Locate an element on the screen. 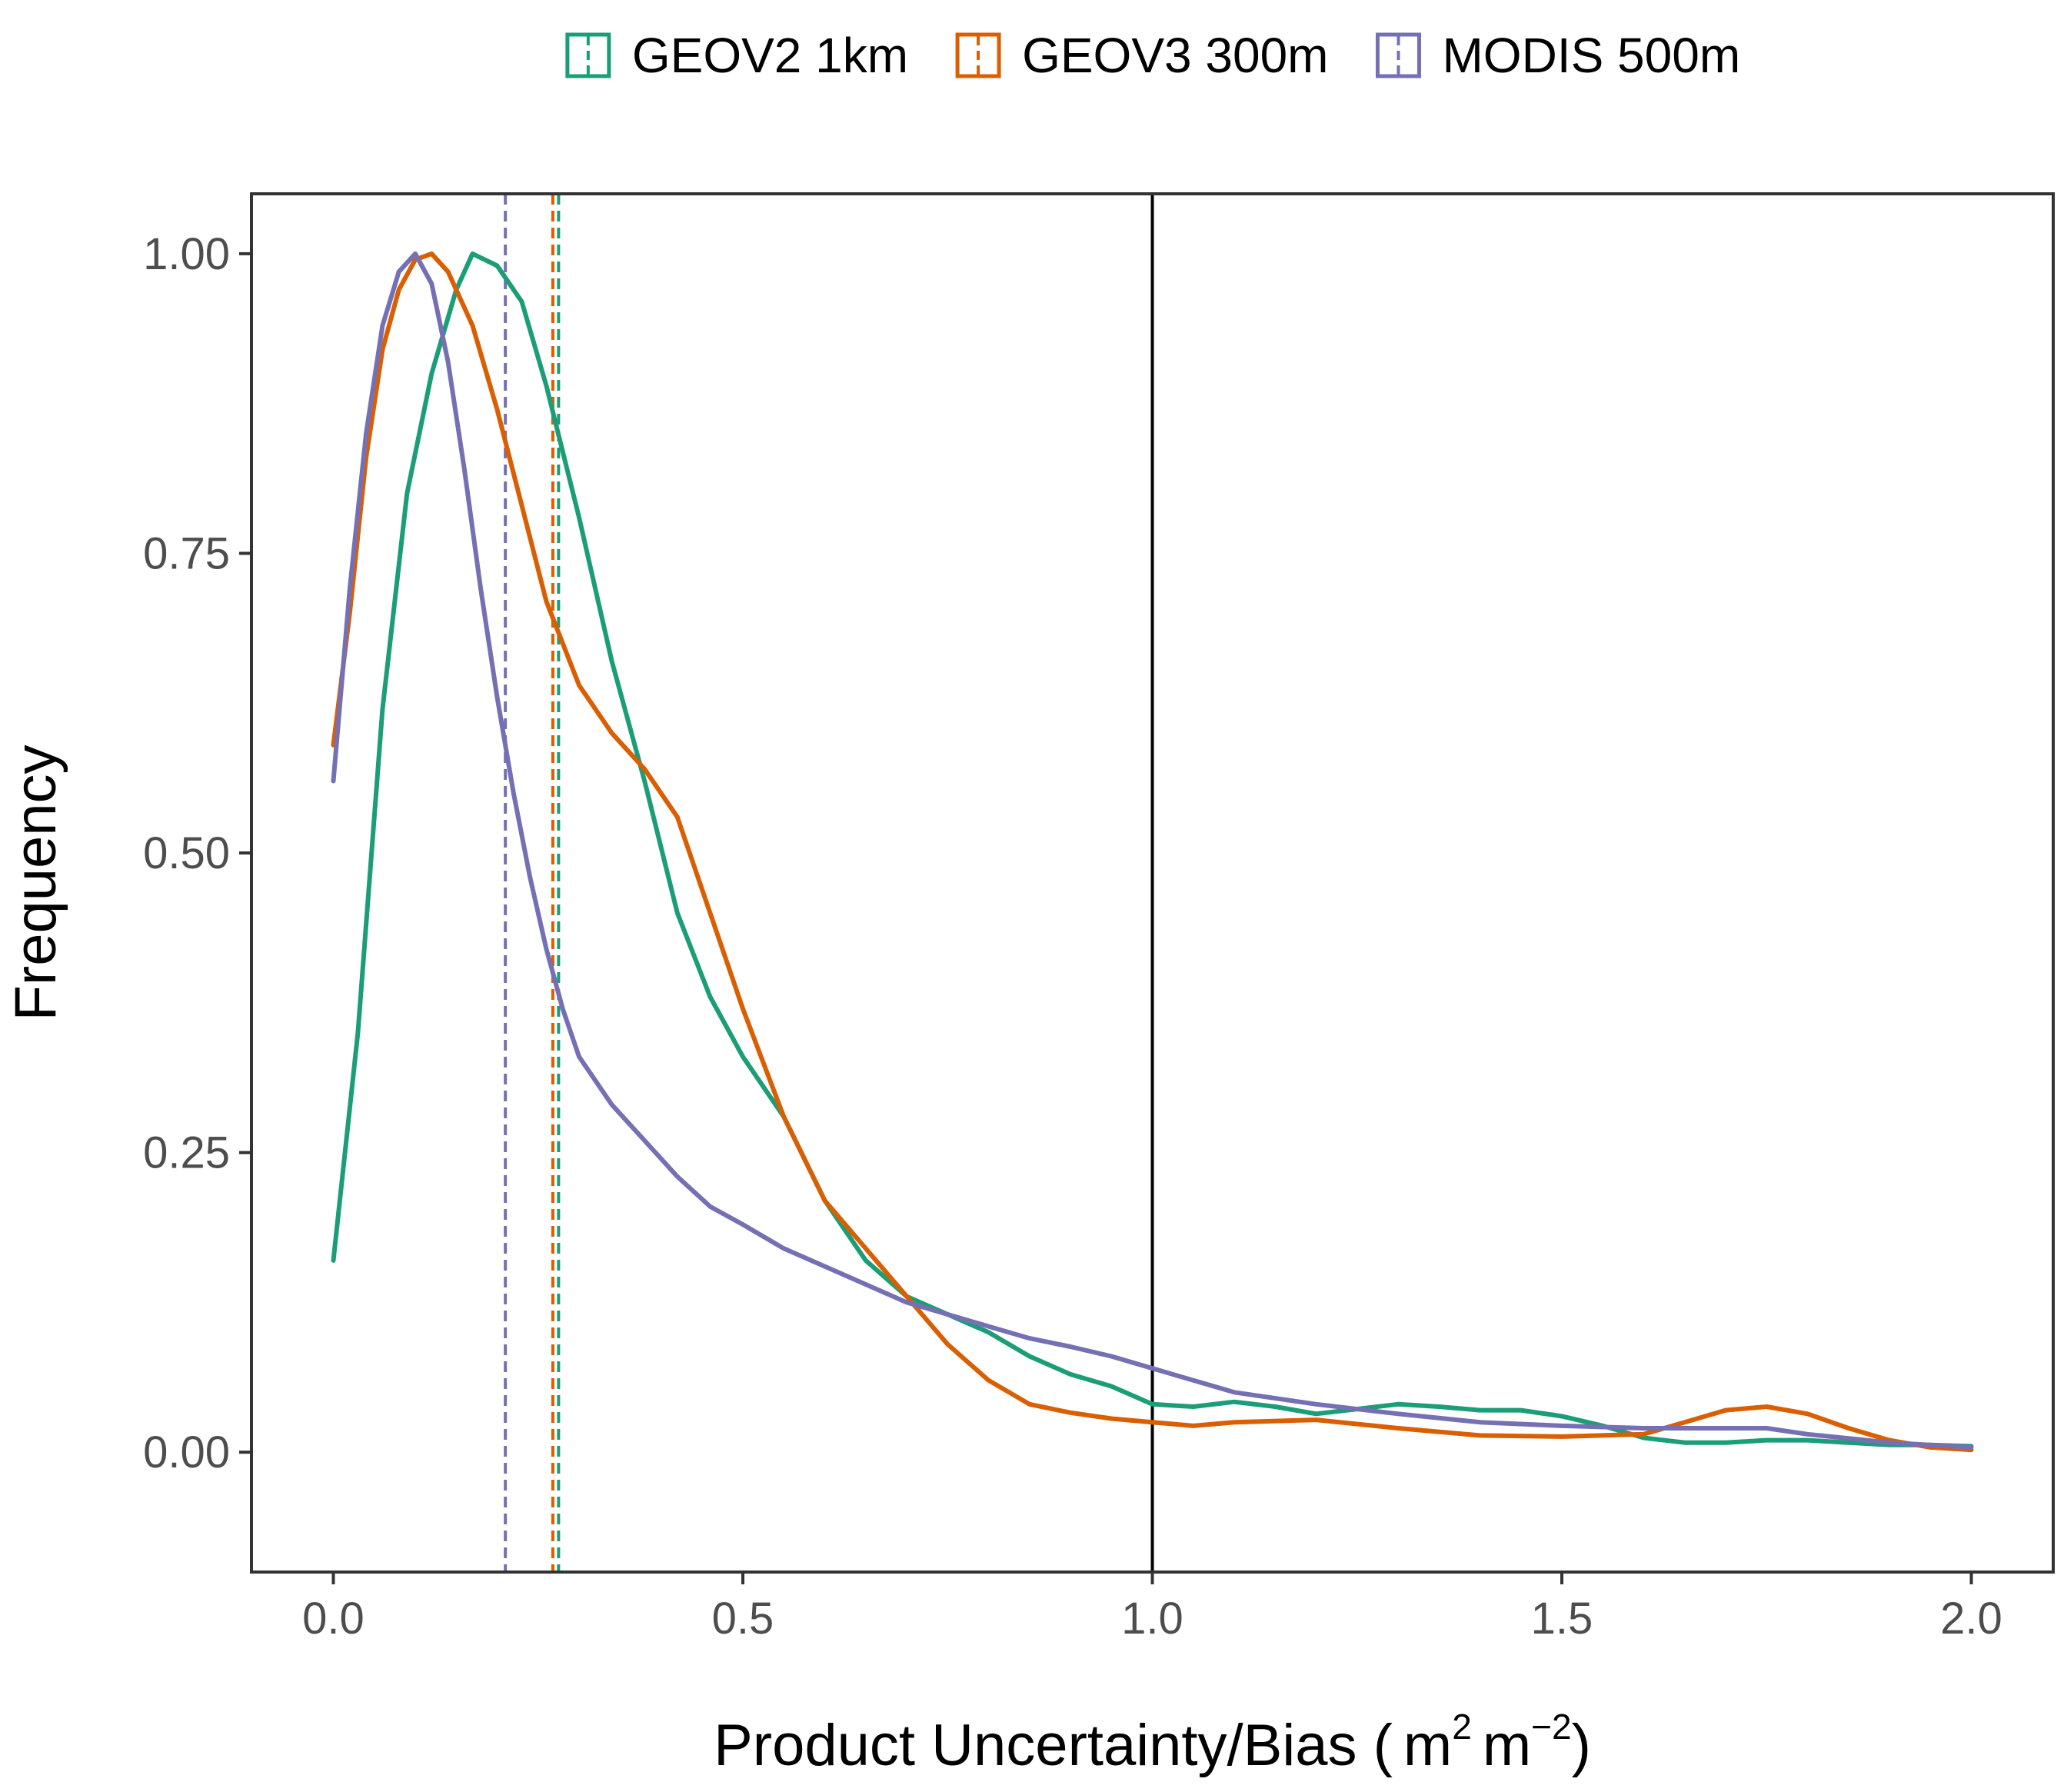 The height and width of the screenshot is (1792, 2064). x-tick-label: 0.5 is located at coordinates (743, 1619).